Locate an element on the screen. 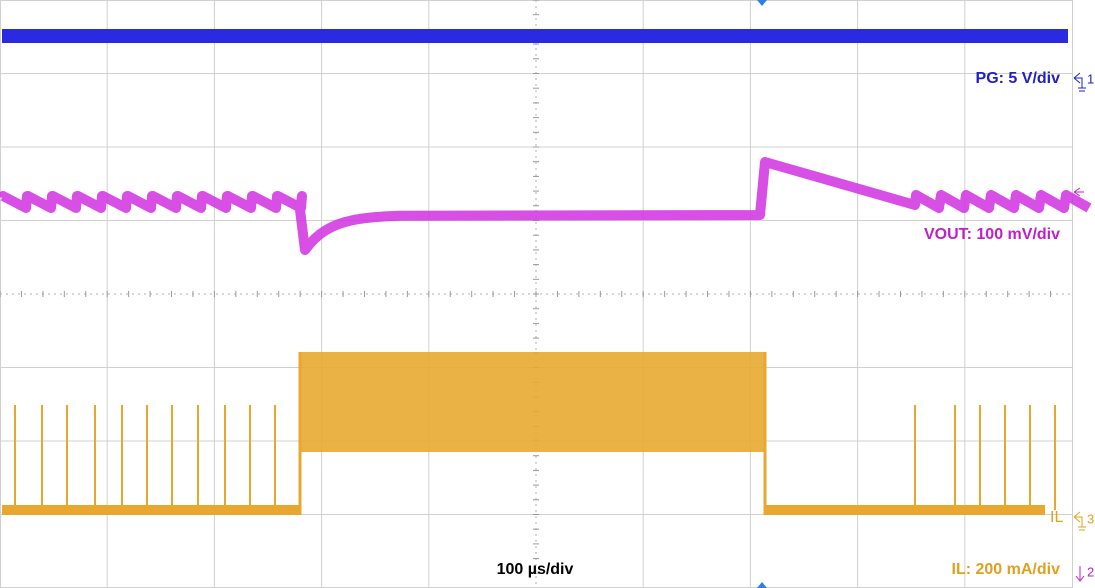  ch3-tag: IL is located at coordinates (1056, 517).